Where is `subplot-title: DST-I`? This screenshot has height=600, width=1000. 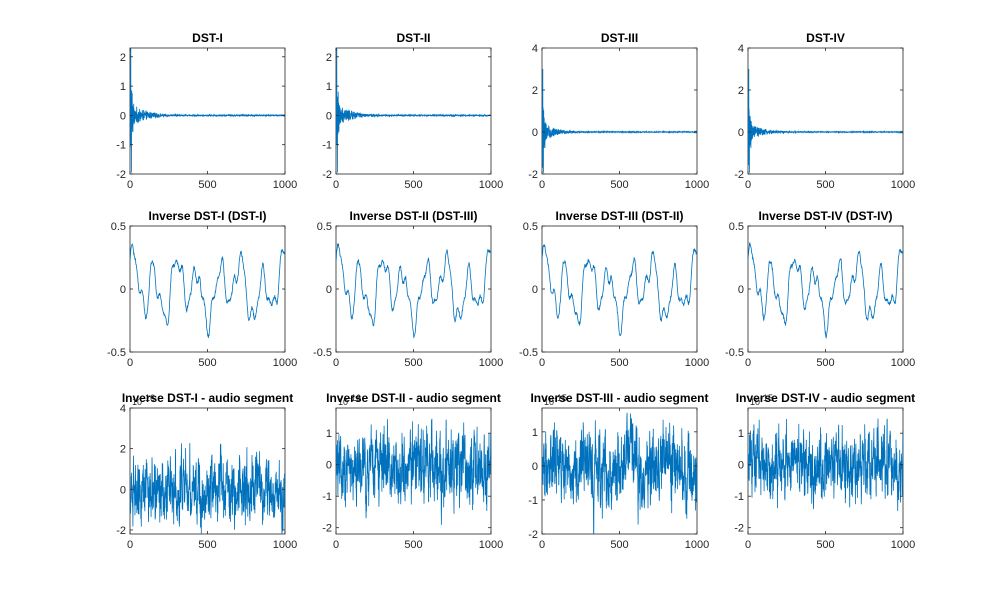 subplot-title: DST-I is located at coordinates (207, 38).